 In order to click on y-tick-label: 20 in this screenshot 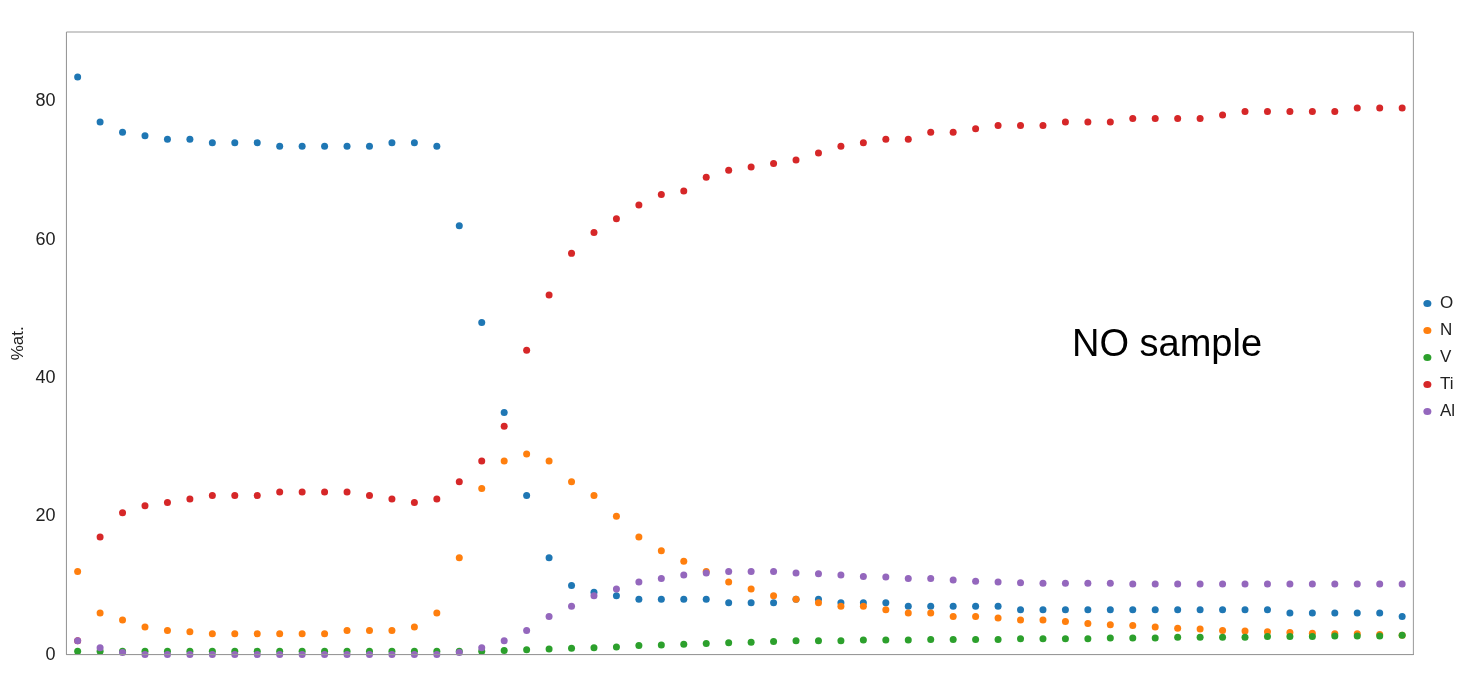, I will do `click(45, 515)`.